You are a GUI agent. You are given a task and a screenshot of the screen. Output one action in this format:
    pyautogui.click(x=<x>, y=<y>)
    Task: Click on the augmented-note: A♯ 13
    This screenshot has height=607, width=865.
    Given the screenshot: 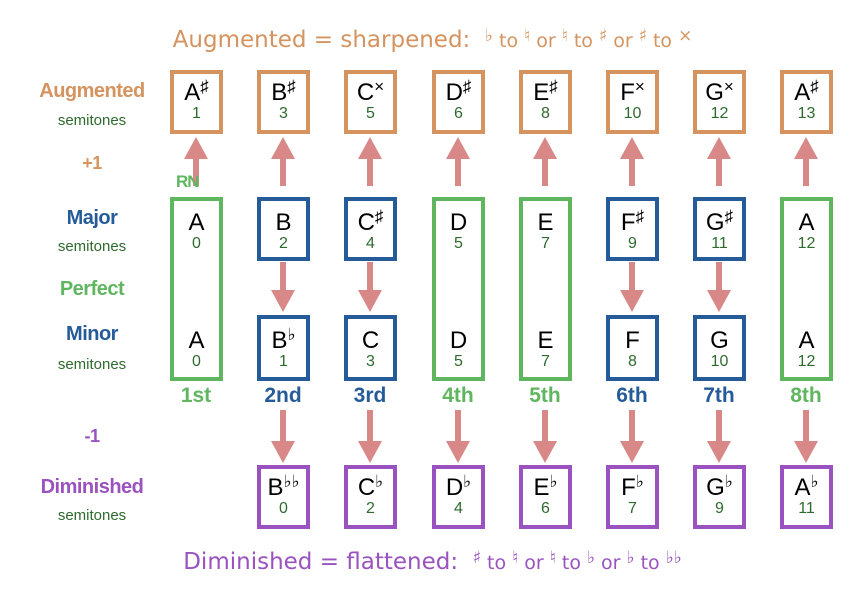 What is the action you would take?
    pyautogui.click(x=806, y=100)
    